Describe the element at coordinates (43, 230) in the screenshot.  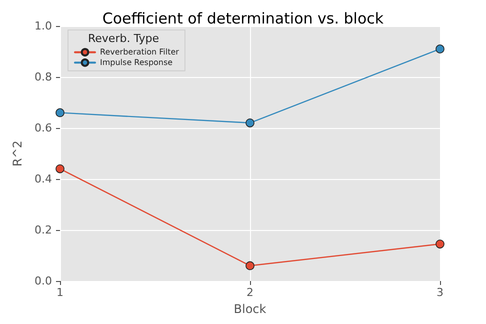
I see `y-tick-label: 0.2` at that location.